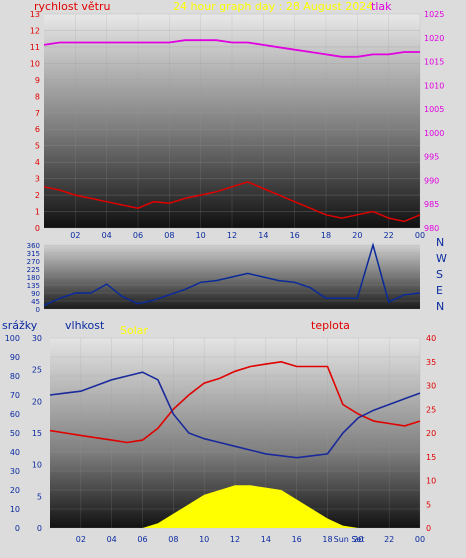 This screenshot has width=466, height=558. What do you see at coordinates (134, 330) in the screenshot?
I see `solar-label: Solar` at bounding box center [134, 330].